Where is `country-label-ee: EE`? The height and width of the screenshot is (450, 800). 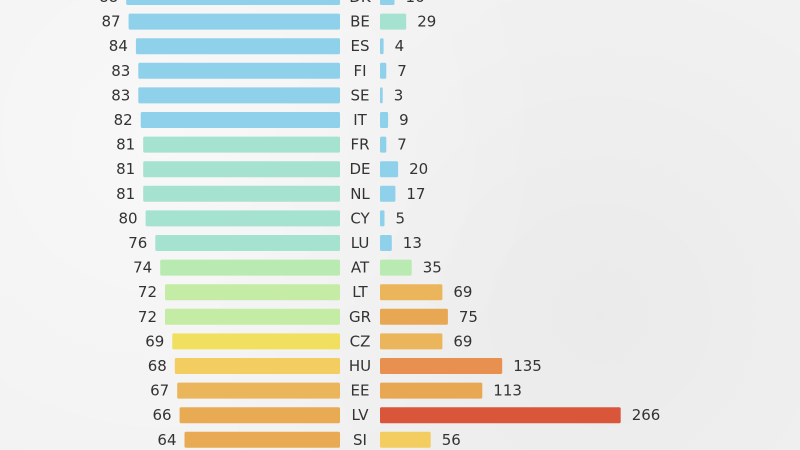
country-label-ee: EE is located at coordinates (360, 391).